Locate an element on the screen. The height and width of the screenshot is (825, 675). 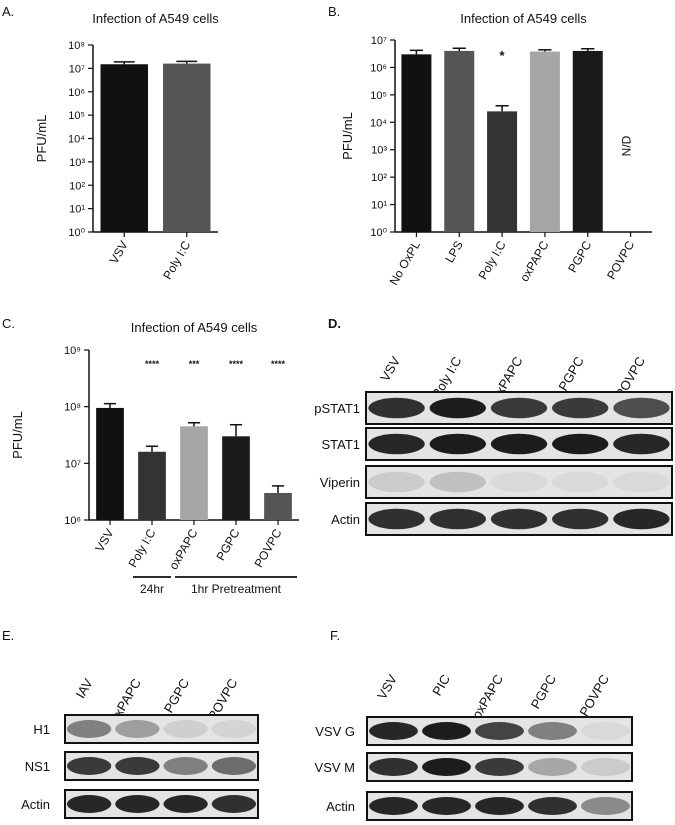
bar-povpc is located at coordinates (278, 506).